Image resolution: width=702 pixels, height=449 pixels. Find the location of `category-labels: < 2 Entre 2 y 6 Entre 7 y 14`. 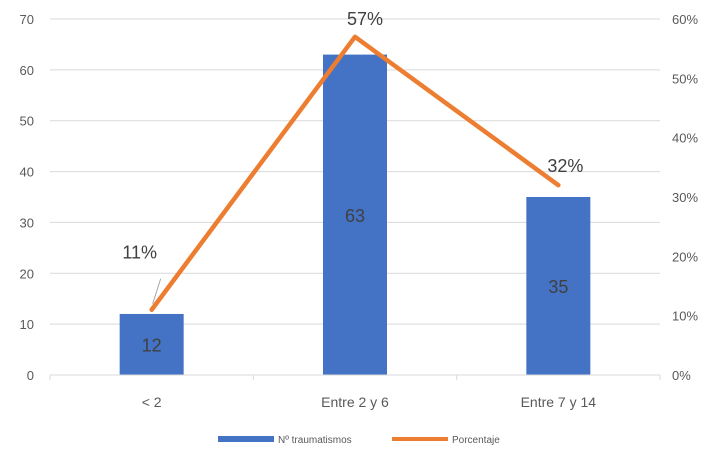

category-labels: < 2 Entre 2 y 6 Entre 7 y 14 is located at coordinates (369, 402).